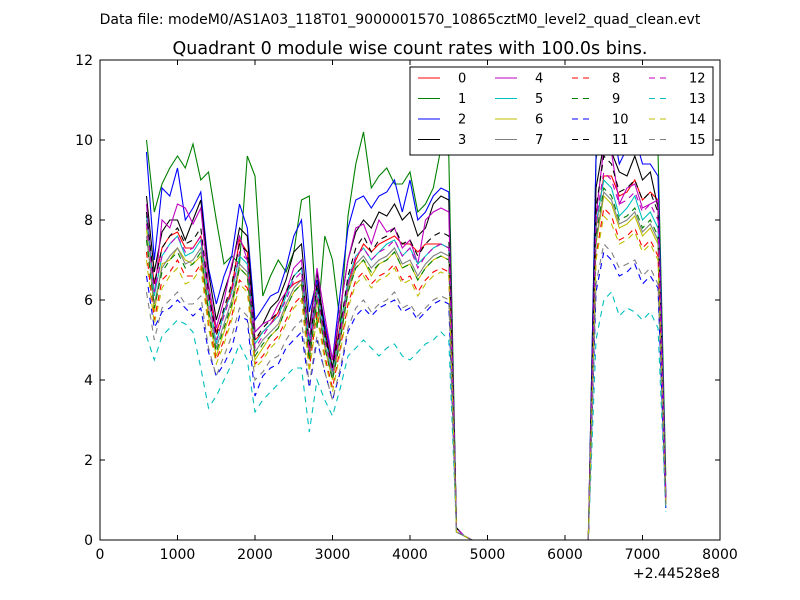 This screenshot has width=800, height=600. I want to click on legend-label-7: 7, so click(539, 140).